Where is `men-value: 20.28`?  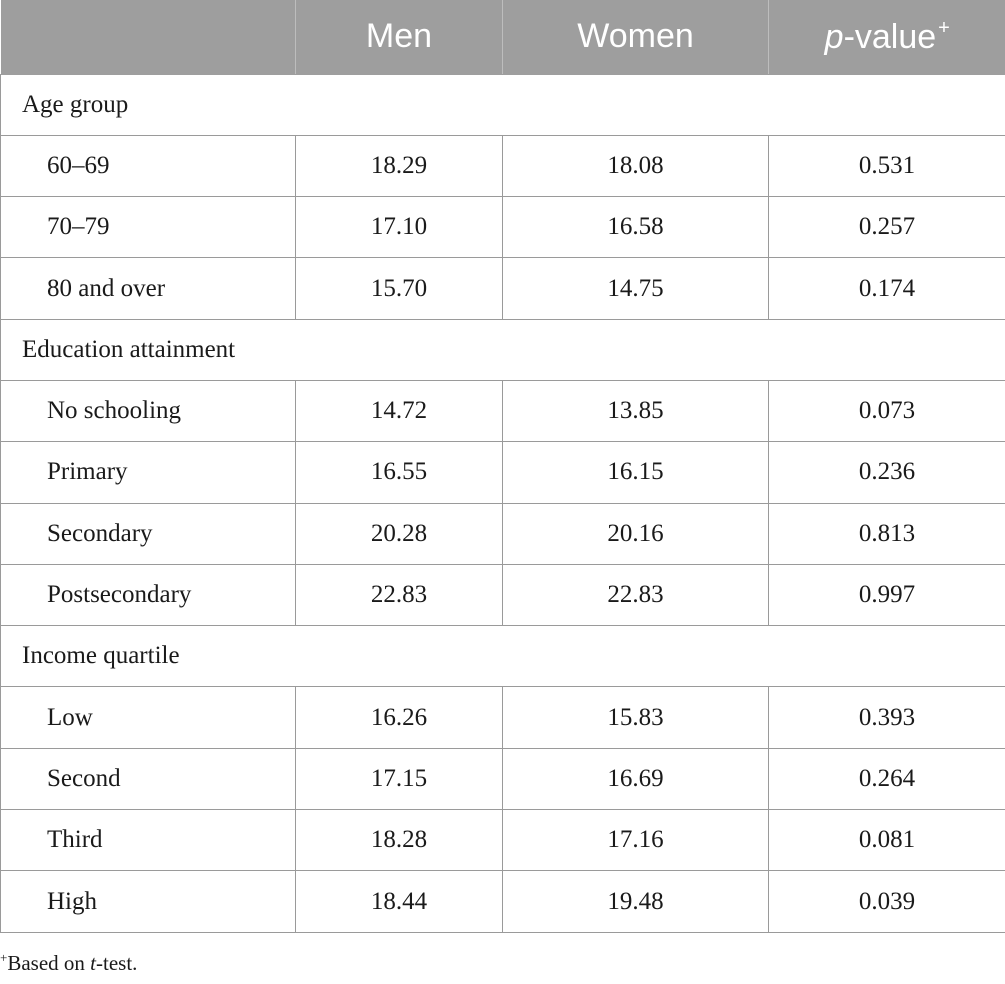
men-value: 20.28 is located at coordinates (399, 534).